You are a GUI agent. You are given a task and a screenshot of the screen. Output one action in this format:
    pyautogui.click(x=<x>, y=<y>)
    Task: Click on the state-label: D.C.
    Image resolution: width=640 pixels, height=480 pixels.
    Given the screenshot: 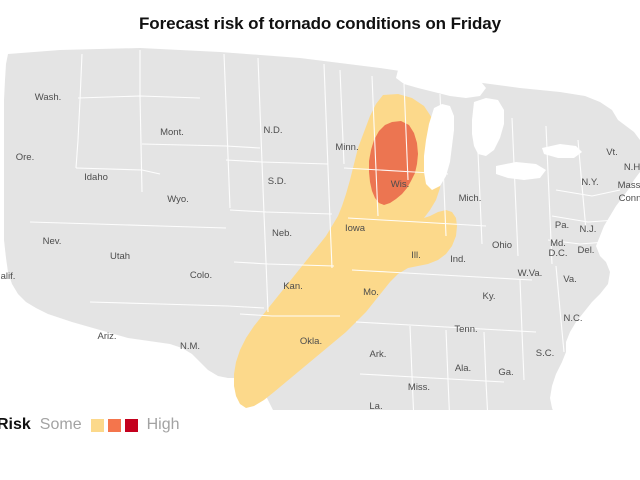 What is the action you would take?
    pyautogui.click(x=558, y=253)
    